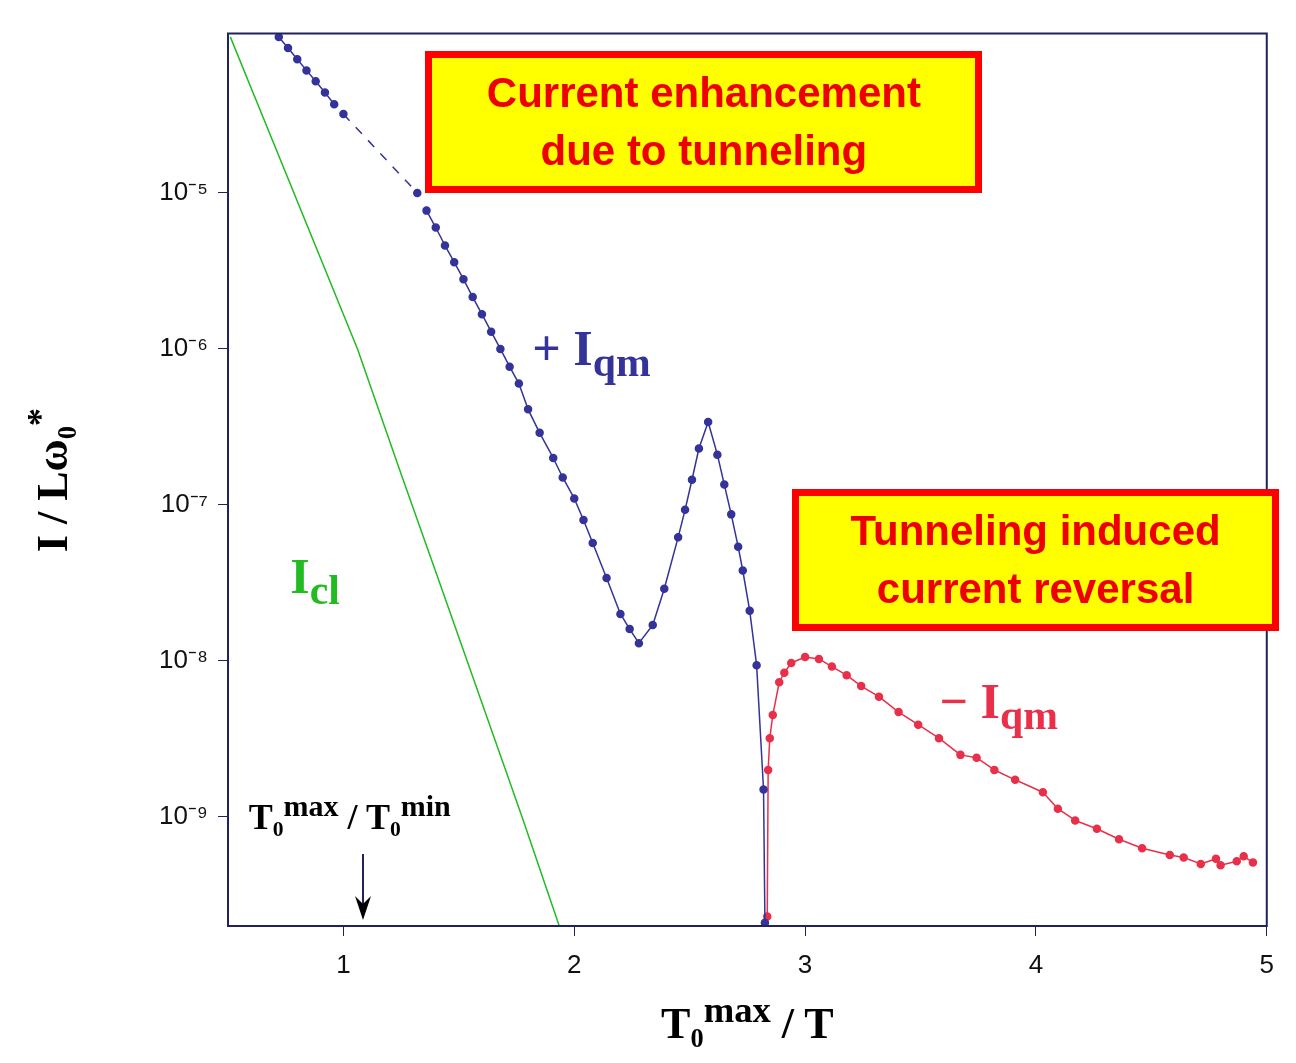 This screenshot has width=1296, height=1063. What do you see at coordinates (591, 353) in the screenshot?
I see `series-label: + I$_{qm}$` at bounding box center [591, 353].